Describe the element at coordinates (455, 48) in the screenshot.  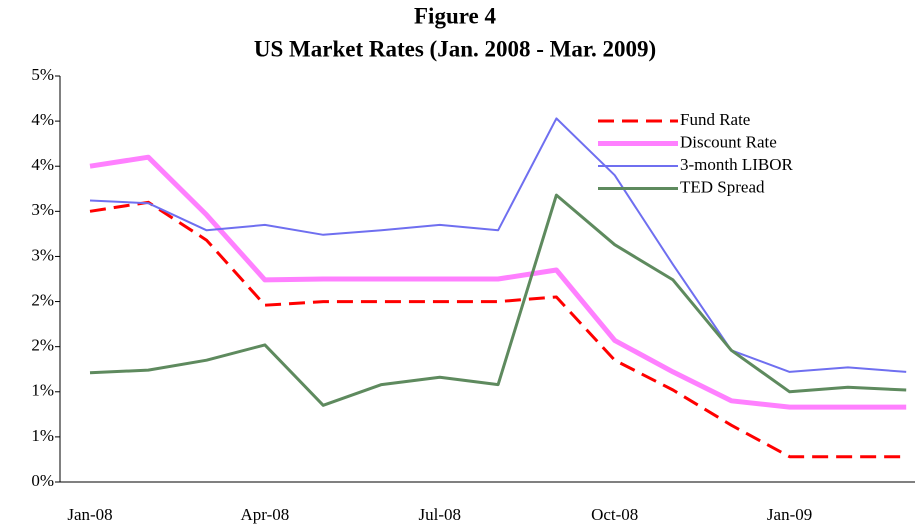
I see `chart-subtitle: US Market Rates (Jan. 2008 - Mar. 2009)` at that location.